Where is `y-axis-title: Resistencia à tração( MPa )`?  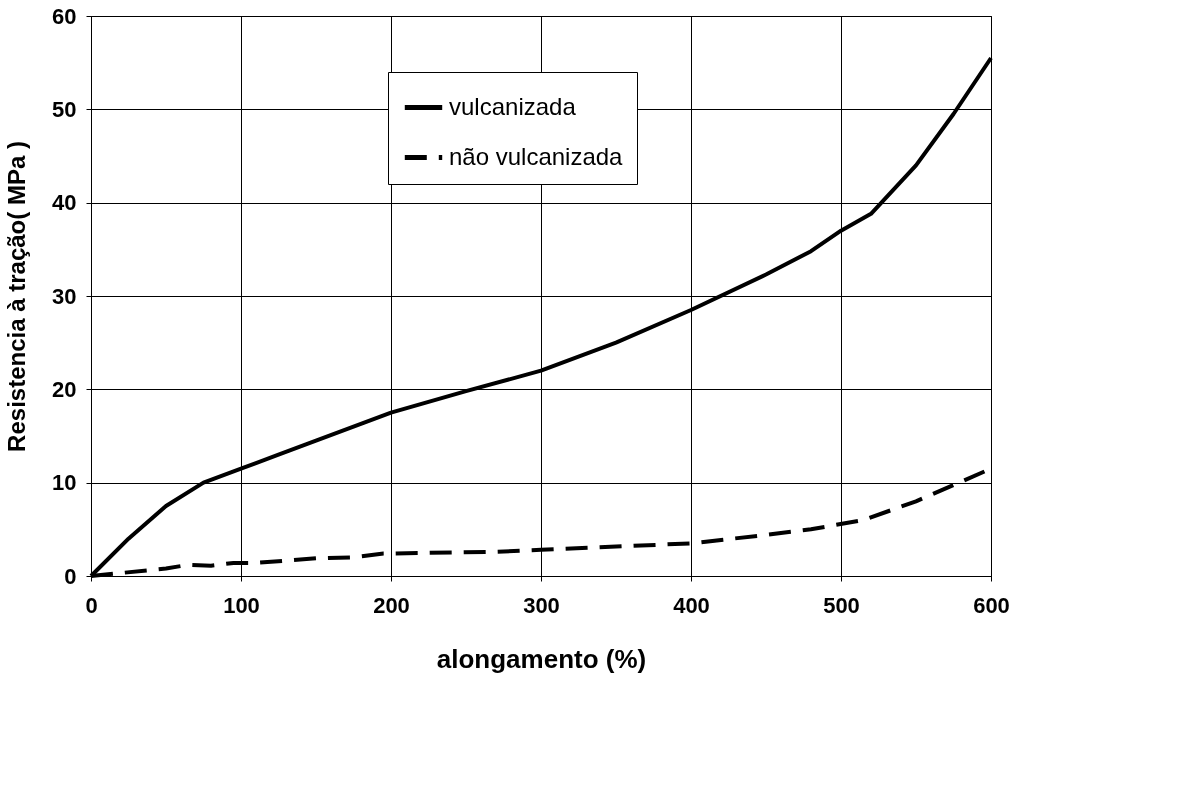
y-axis-title: Resistencia à tração( MPa ) is located at coordinates (17, 296).